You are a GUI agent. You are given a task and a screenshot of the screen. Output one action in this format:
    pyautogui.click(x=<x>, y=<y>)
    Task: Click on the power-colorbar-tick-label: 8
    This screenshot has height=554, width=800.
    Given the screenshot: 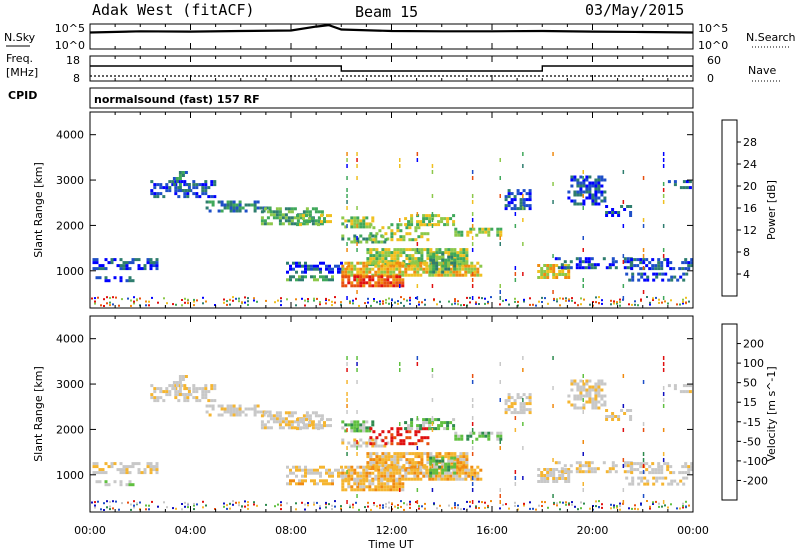 What is the action you would take?
    pyautogui.click(x=746, y=252)
    